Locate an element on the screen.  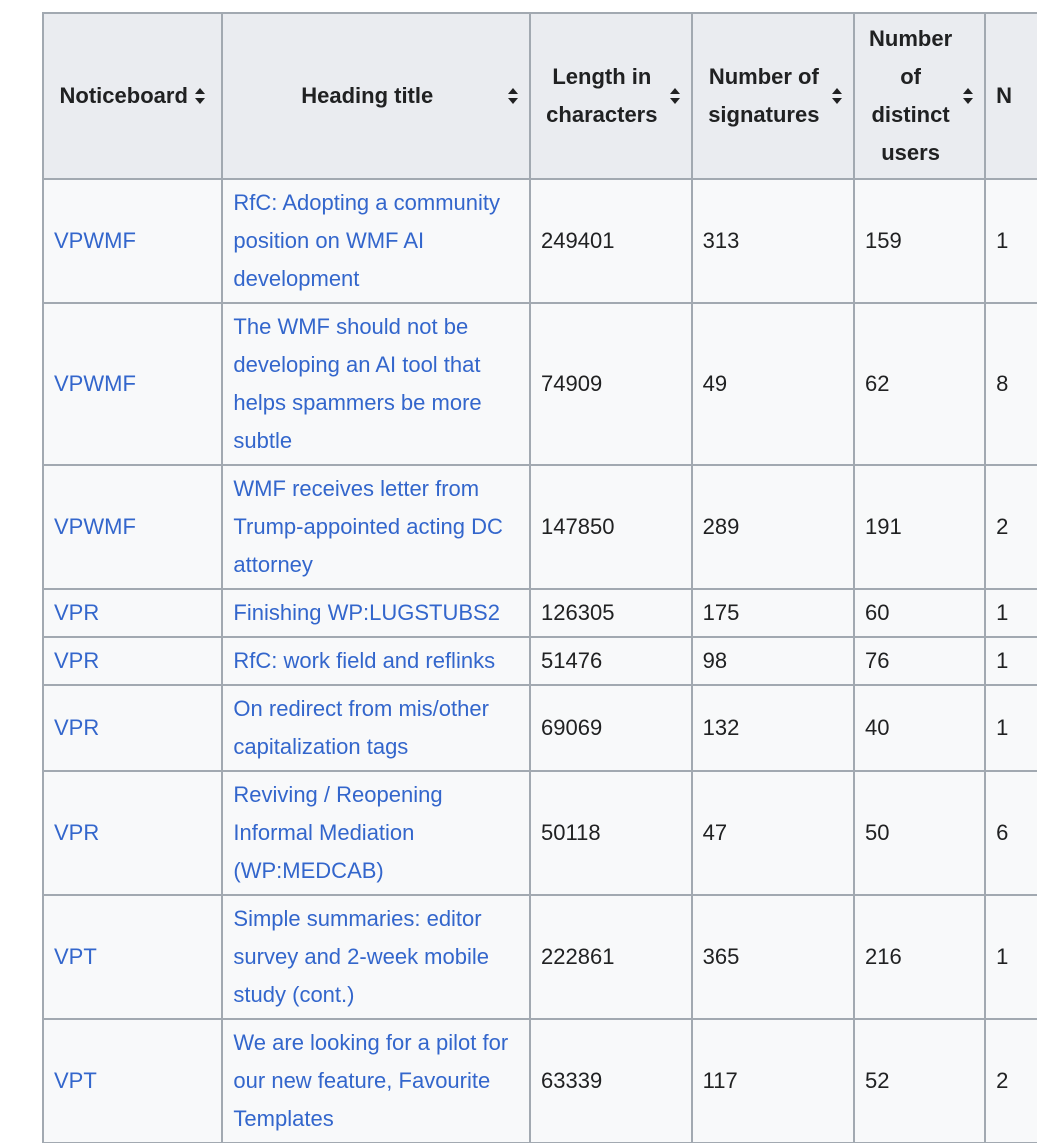
cell-length: 249401 is located at coordinates (611, 241).